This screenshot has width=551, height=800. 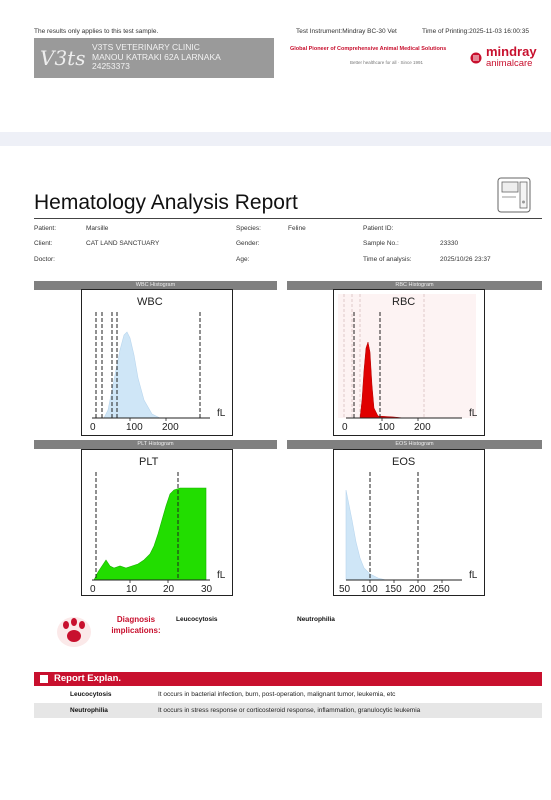 What do you see at coordinates (146, 47) in the screenshot?
I see `clinic-name: V3TS VETERINARY CLINIC` at bounding box center [146, 47].